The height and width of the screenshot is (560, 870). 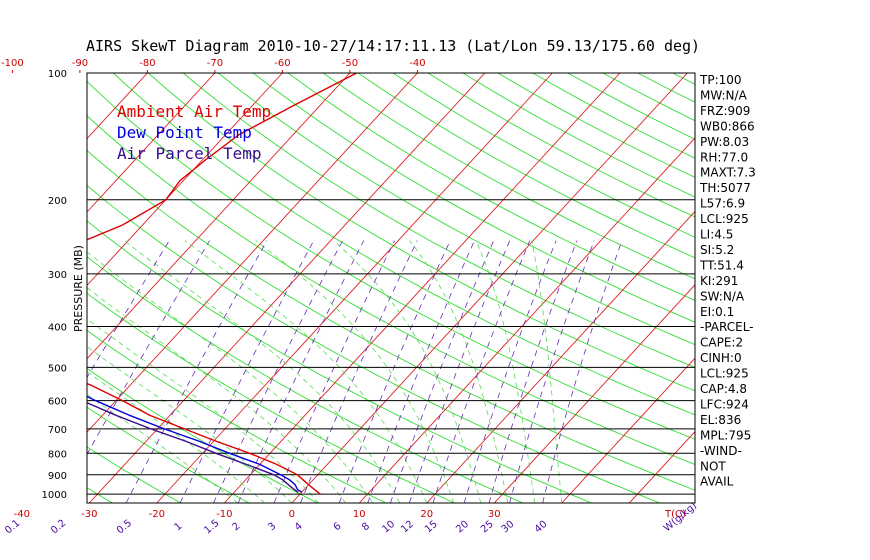 What do you see at coordinates (224, 514) in the screenshot?
I see `bottom-temp-tick-label: -10` at bounding box center [224, 514].